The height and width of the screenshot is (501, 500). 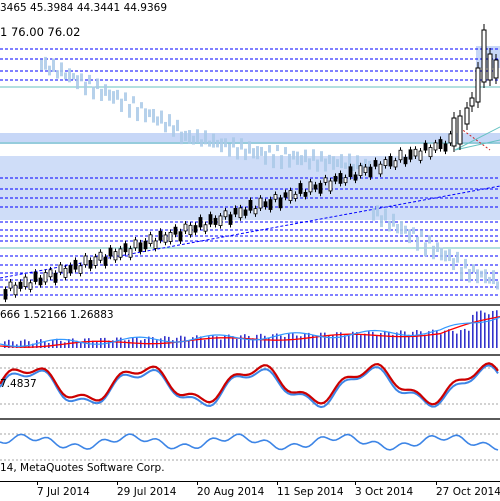 I want to click on macd-values-label: 666 1.52166 1.26883, so click(x=57, y=315).